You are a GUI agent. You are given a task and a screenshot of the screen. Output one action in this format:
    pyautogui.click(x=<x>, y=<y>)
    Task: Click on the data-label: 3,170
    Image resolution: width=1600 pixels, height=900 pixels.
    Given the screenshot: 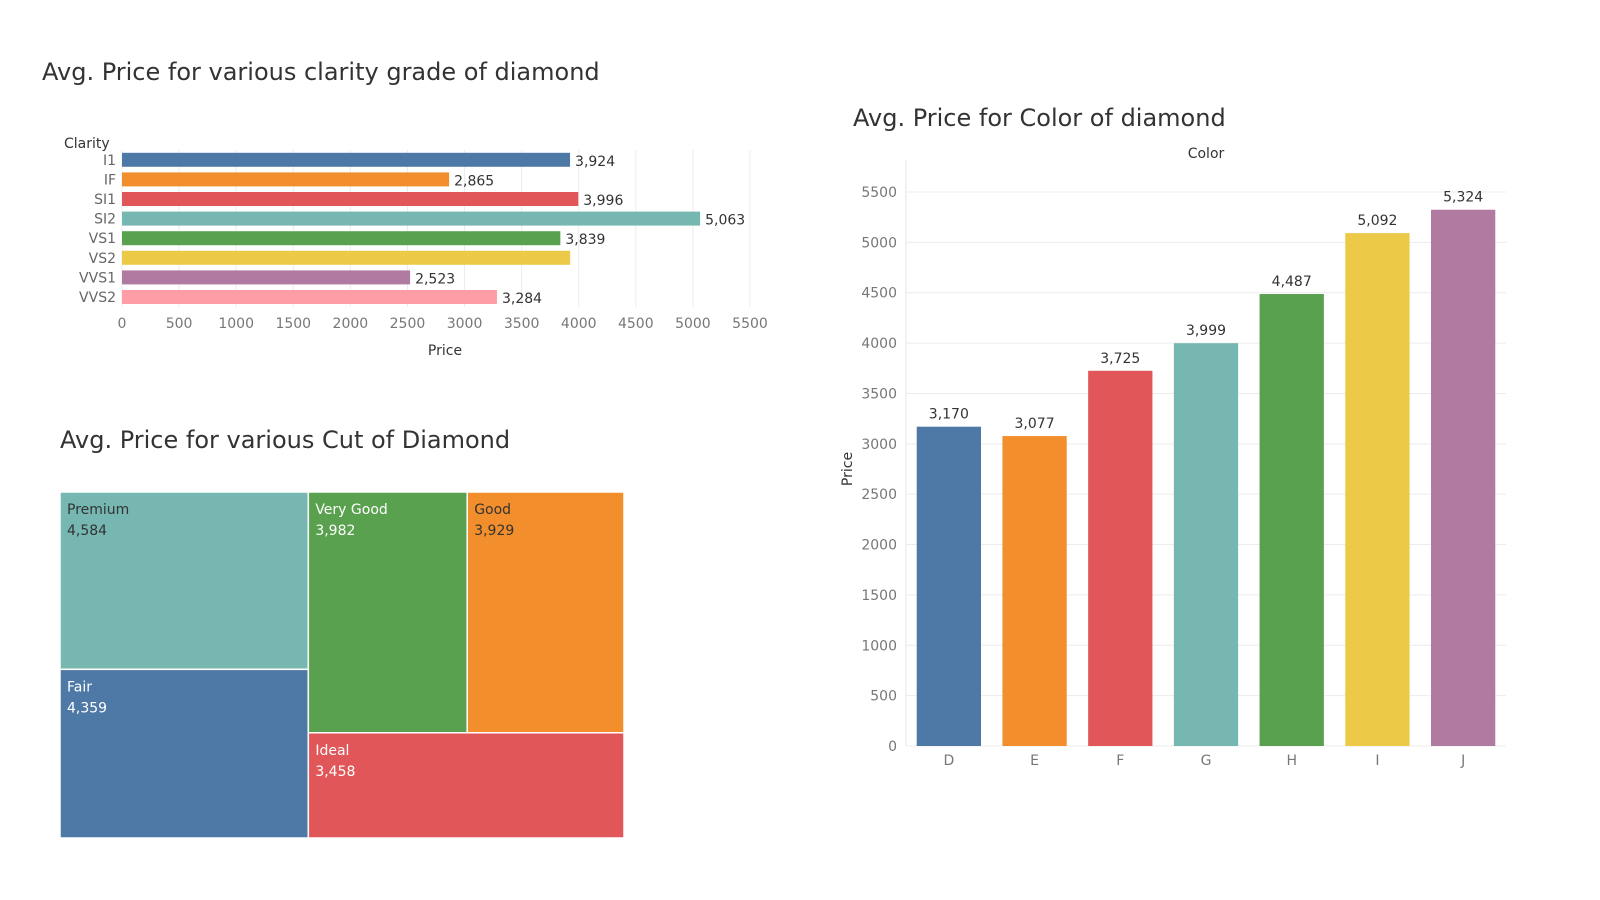 What is the action you would take?
    pyautogui.click(x=949, y=415)
    